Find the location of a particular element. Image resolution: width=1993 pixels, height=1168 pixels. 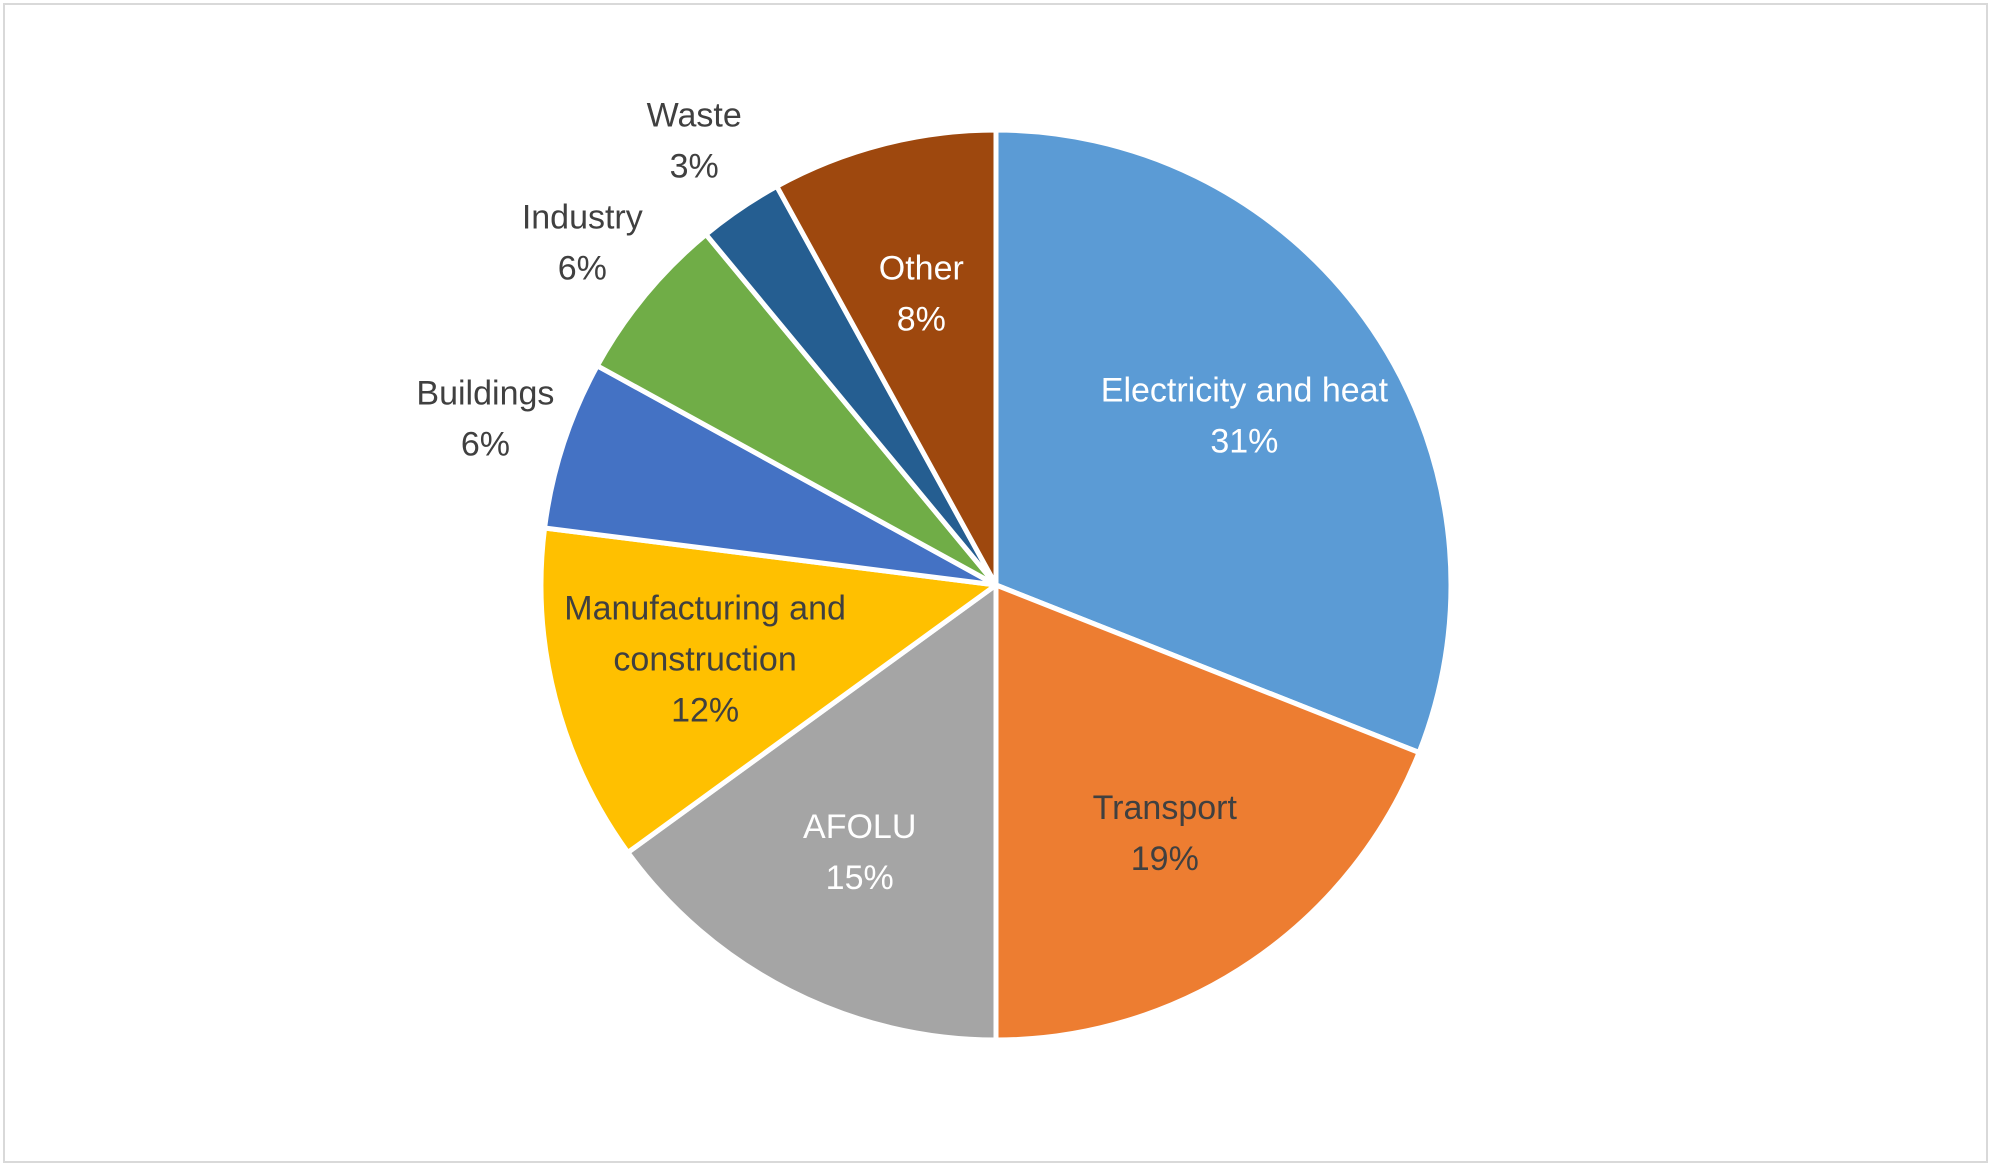

slice-name-other: Other is located at coordinates (921, 269).